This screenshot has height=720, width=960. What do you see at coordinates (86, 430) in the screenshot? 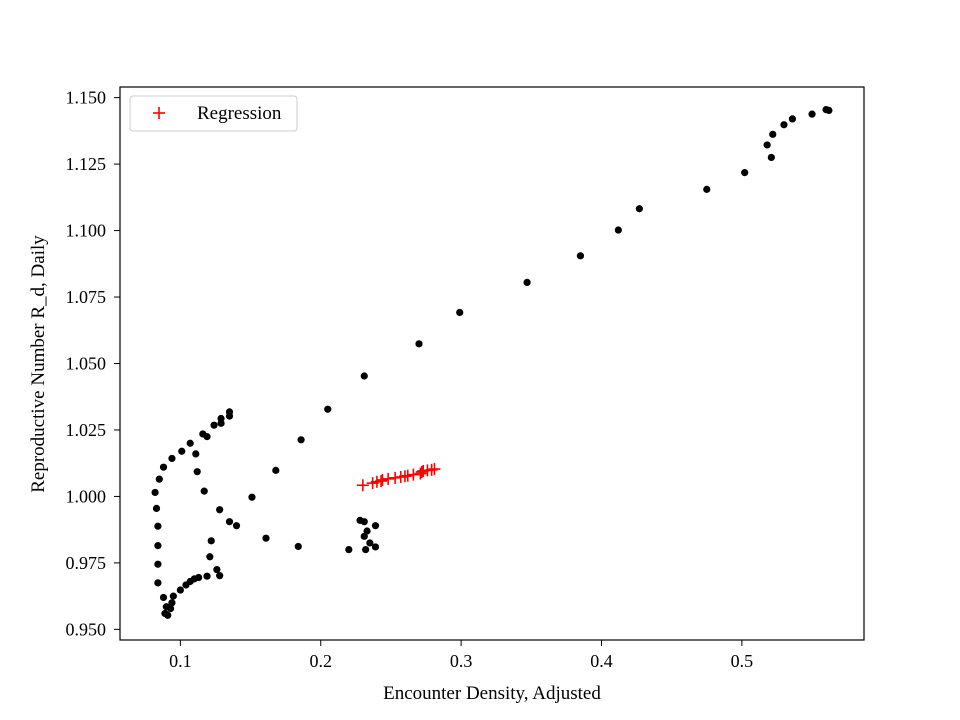
I see `y-tick-label: 1.025` at bounding box center [86, 430].